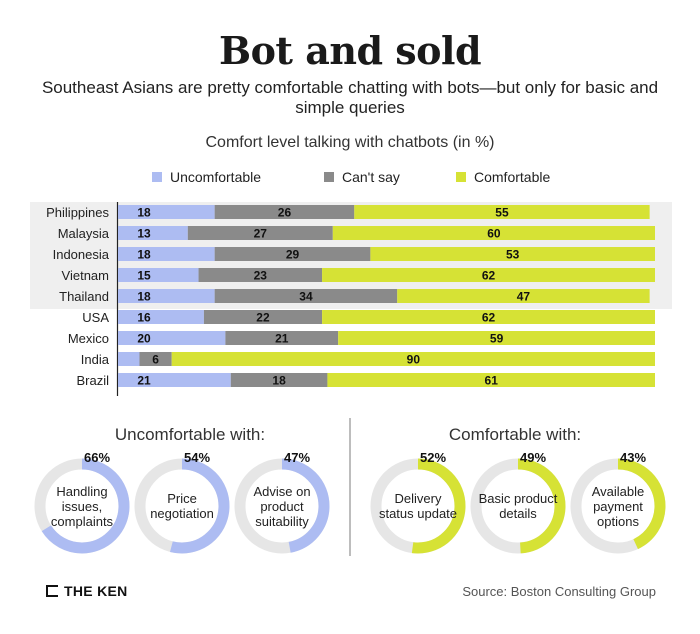 The image size is (700, 634). Describe the element at coordinates (144, 318) in the screenshot. I see `data-label-uncomfortable: 16` at that location.